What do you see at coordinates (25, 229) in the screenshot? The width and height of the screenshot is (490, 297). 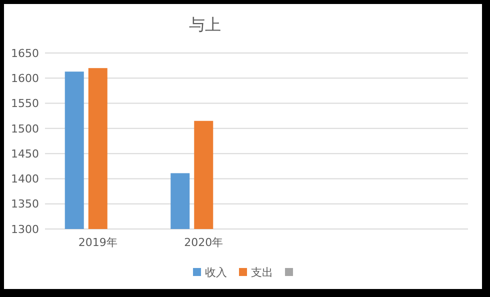 I see `y-tick-label: 1300` at bounding box center [25, 229].